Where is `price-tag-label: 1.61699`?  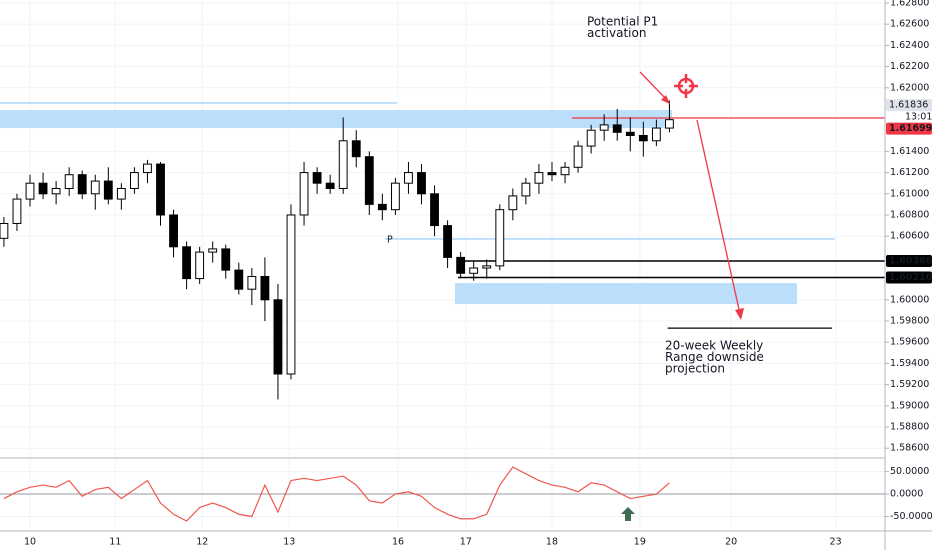
price-tag-label: 1.61699 is located at coordinates (910, 128).